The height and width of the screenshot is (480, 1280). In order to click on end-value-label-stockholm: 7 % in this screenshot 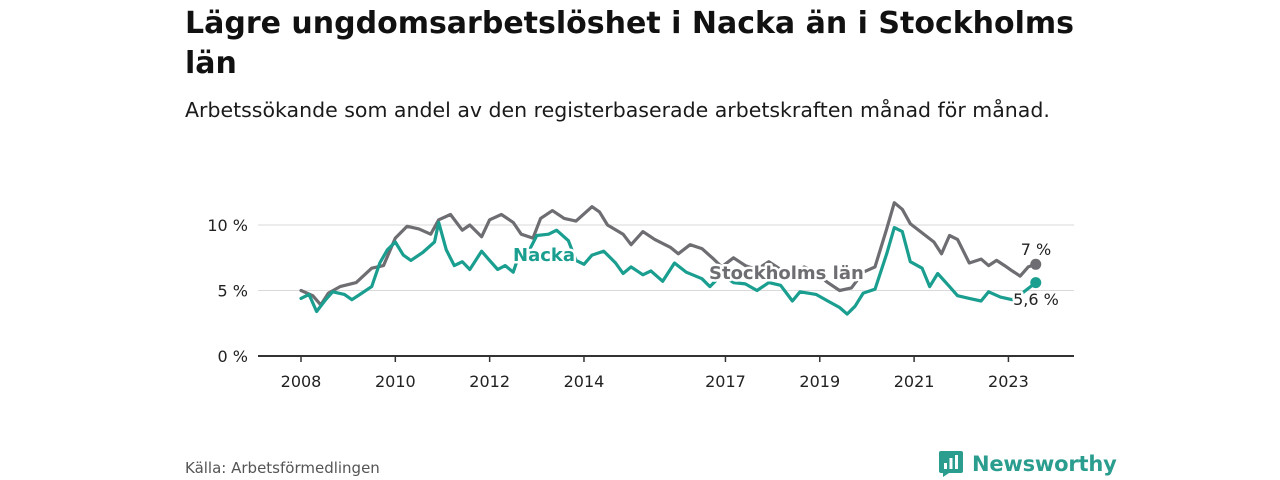, I will do `click(1036, 249)`.